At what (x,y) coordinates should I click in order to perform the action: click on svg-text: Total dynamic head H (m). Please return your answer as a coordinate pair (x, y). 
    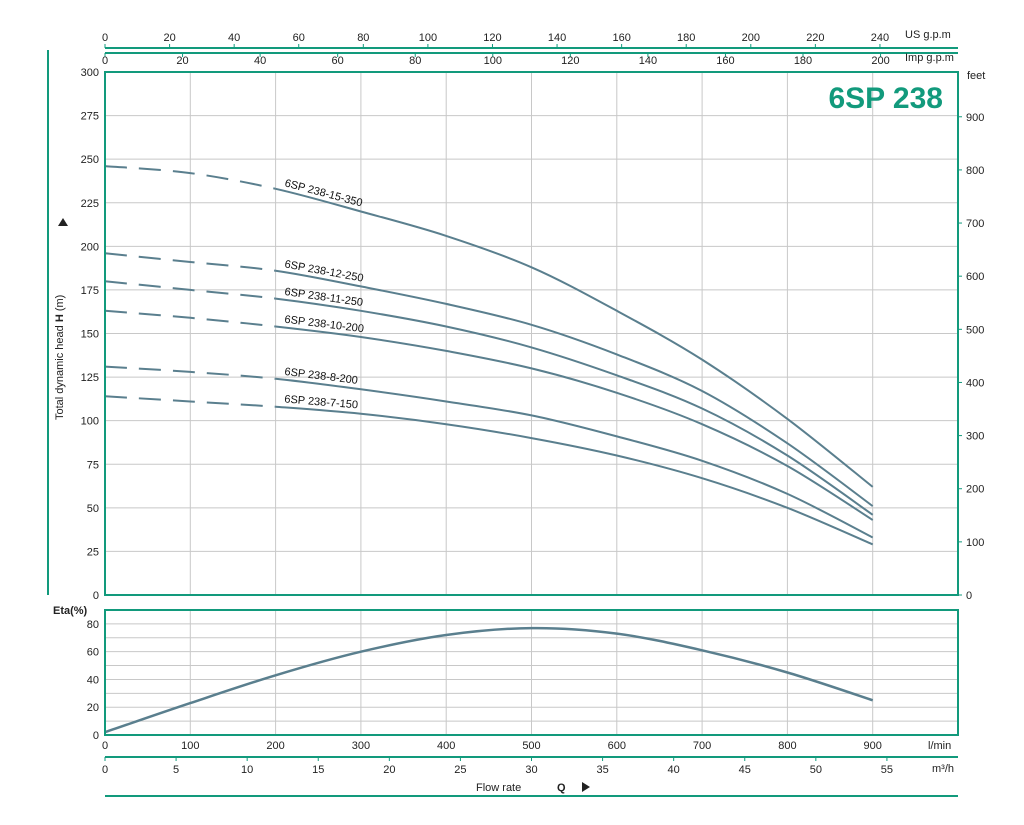
    Looking at the image, I should click on (60, 357).